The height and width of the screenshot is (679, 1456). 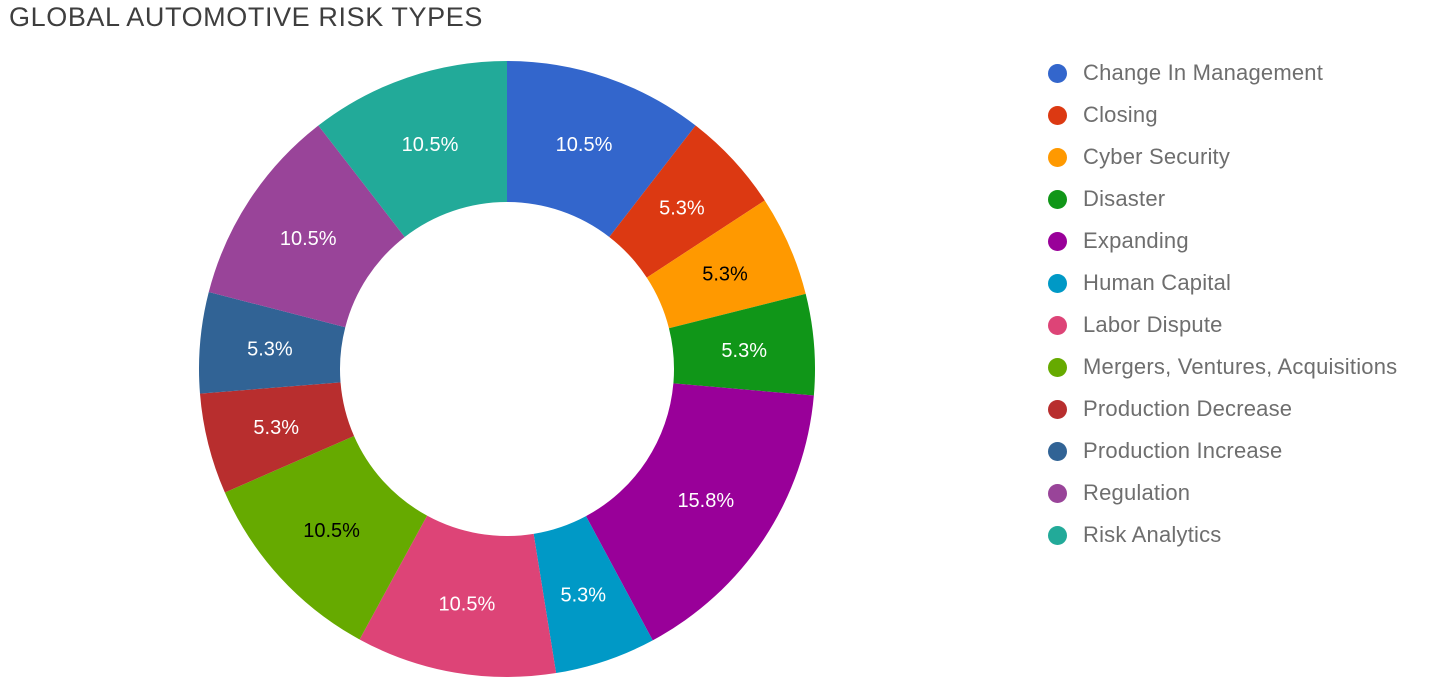 I want to click on legend-item-human-capital: Human Capital, so click(x=1222, y=283).